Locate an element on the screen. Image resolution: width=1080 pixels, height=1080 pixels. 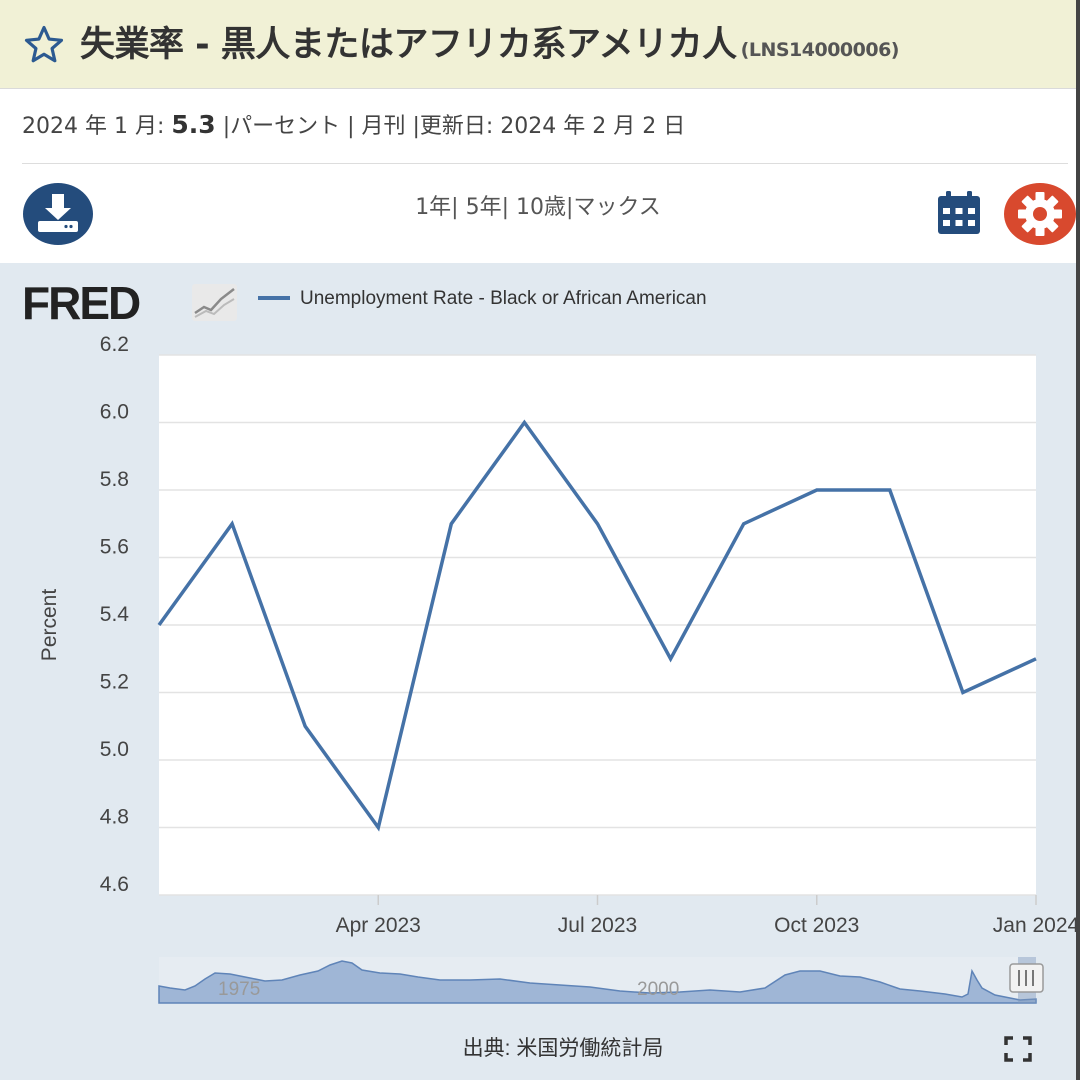
settings-button is located at coordinates (1040, 214).